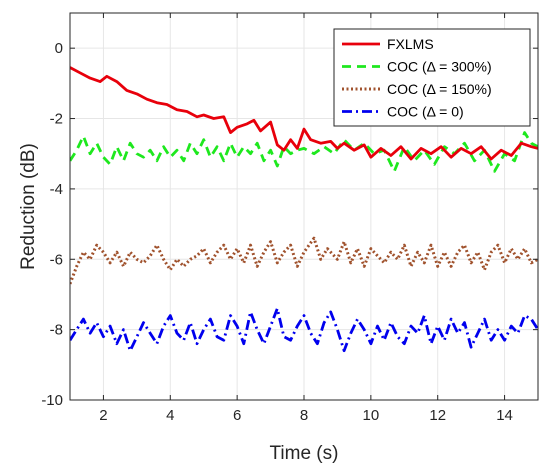 Image resolution: width=550 pixels, height=472 pixels. I want to click on x-tick-label: 8, so click(304, 415).